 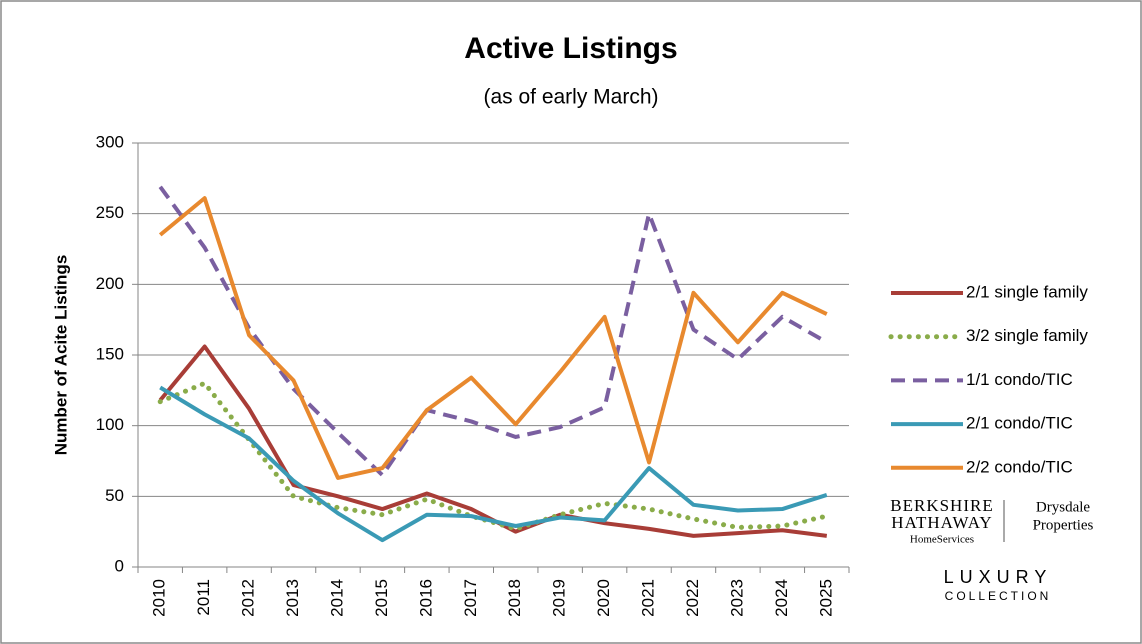 What do you see at coordinates (159, 598) in the screenshot?
I see `x-tick-label: 2010` at bounding box center [159, 598].